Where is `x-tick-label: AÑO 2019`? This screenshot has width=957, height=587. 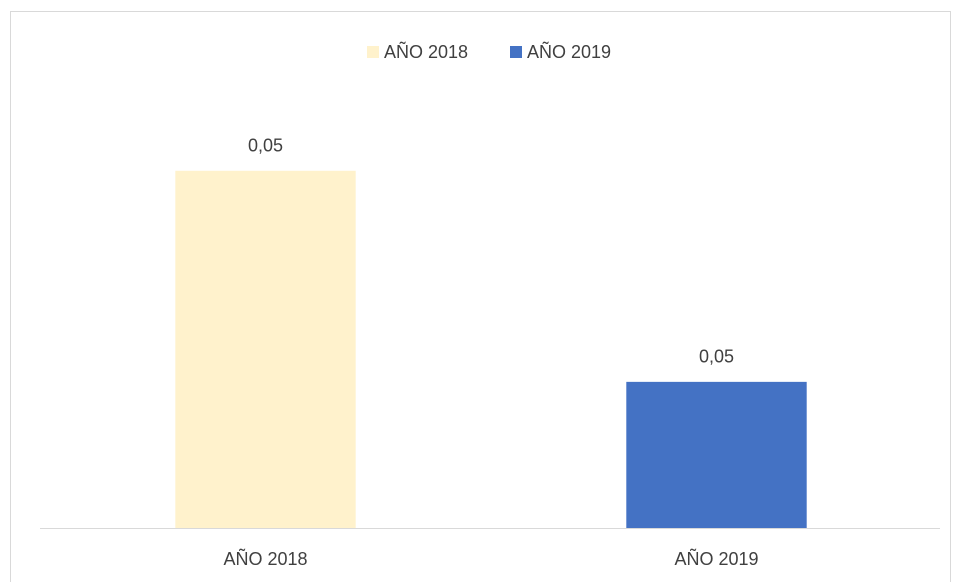 x-tick-label: AÑO 2019 is located at coordinates (716, 558).